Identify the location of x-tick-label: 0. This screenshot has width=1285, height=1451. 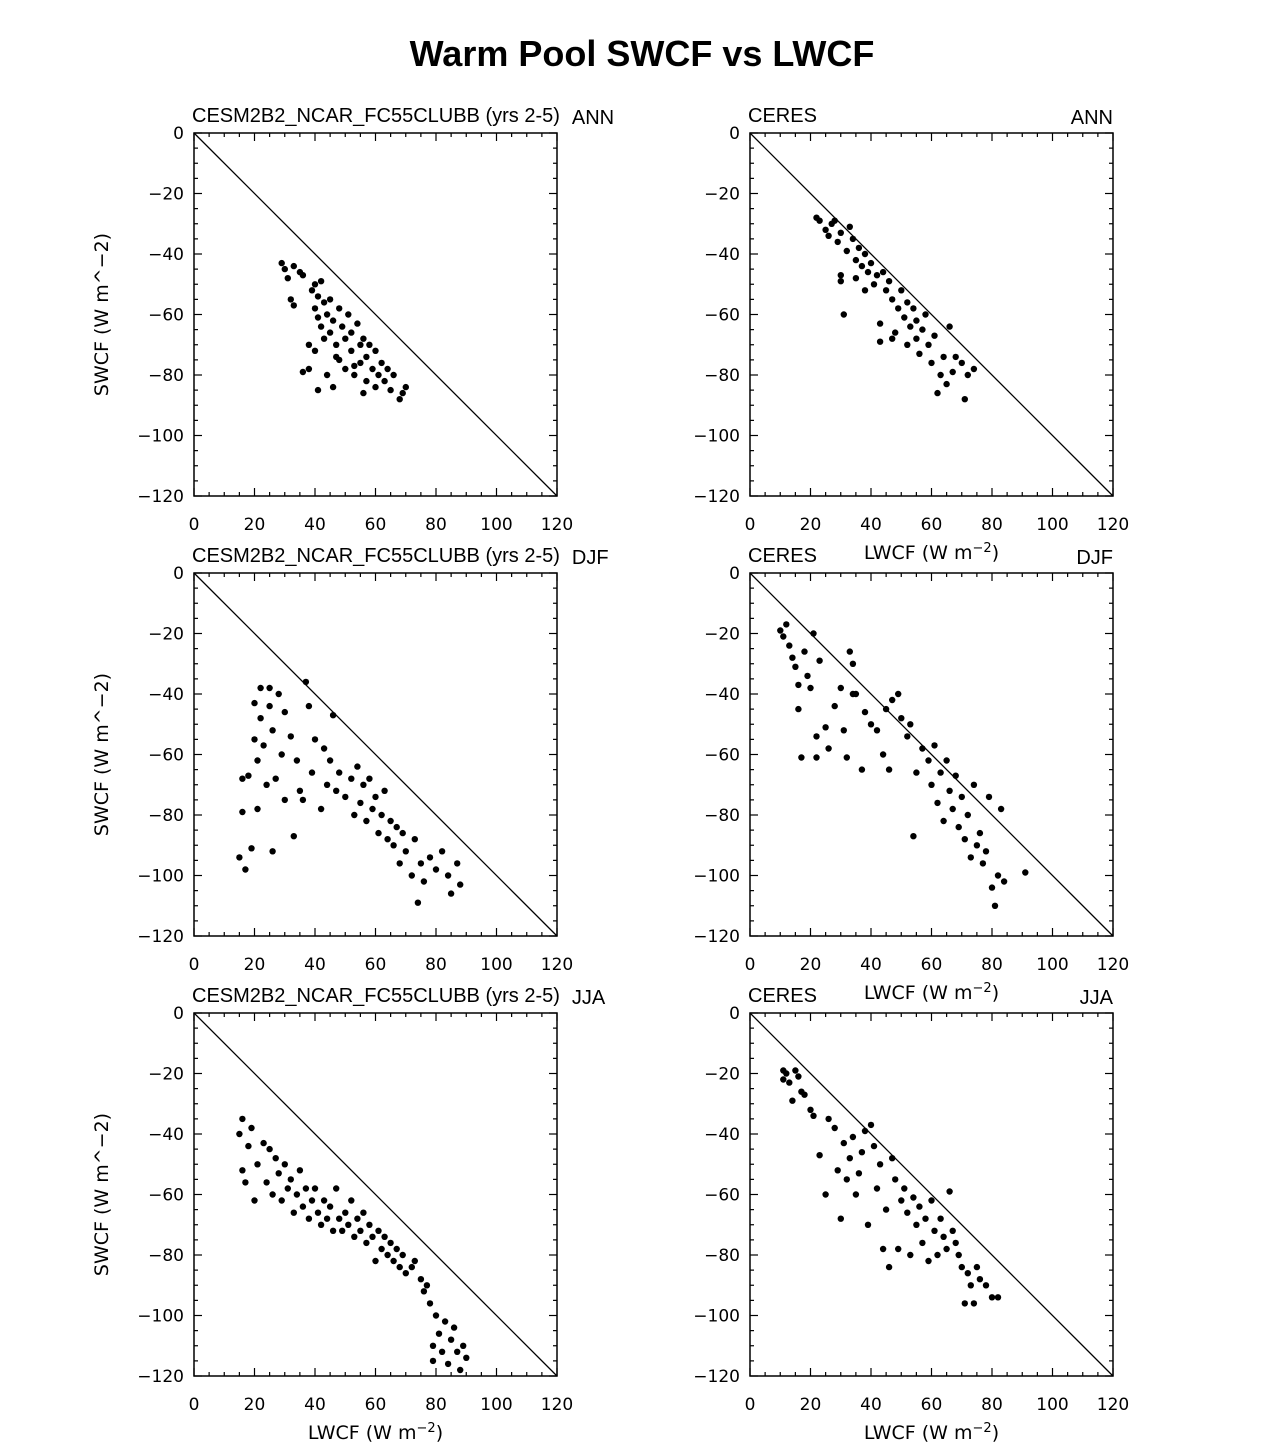
(750, 525).